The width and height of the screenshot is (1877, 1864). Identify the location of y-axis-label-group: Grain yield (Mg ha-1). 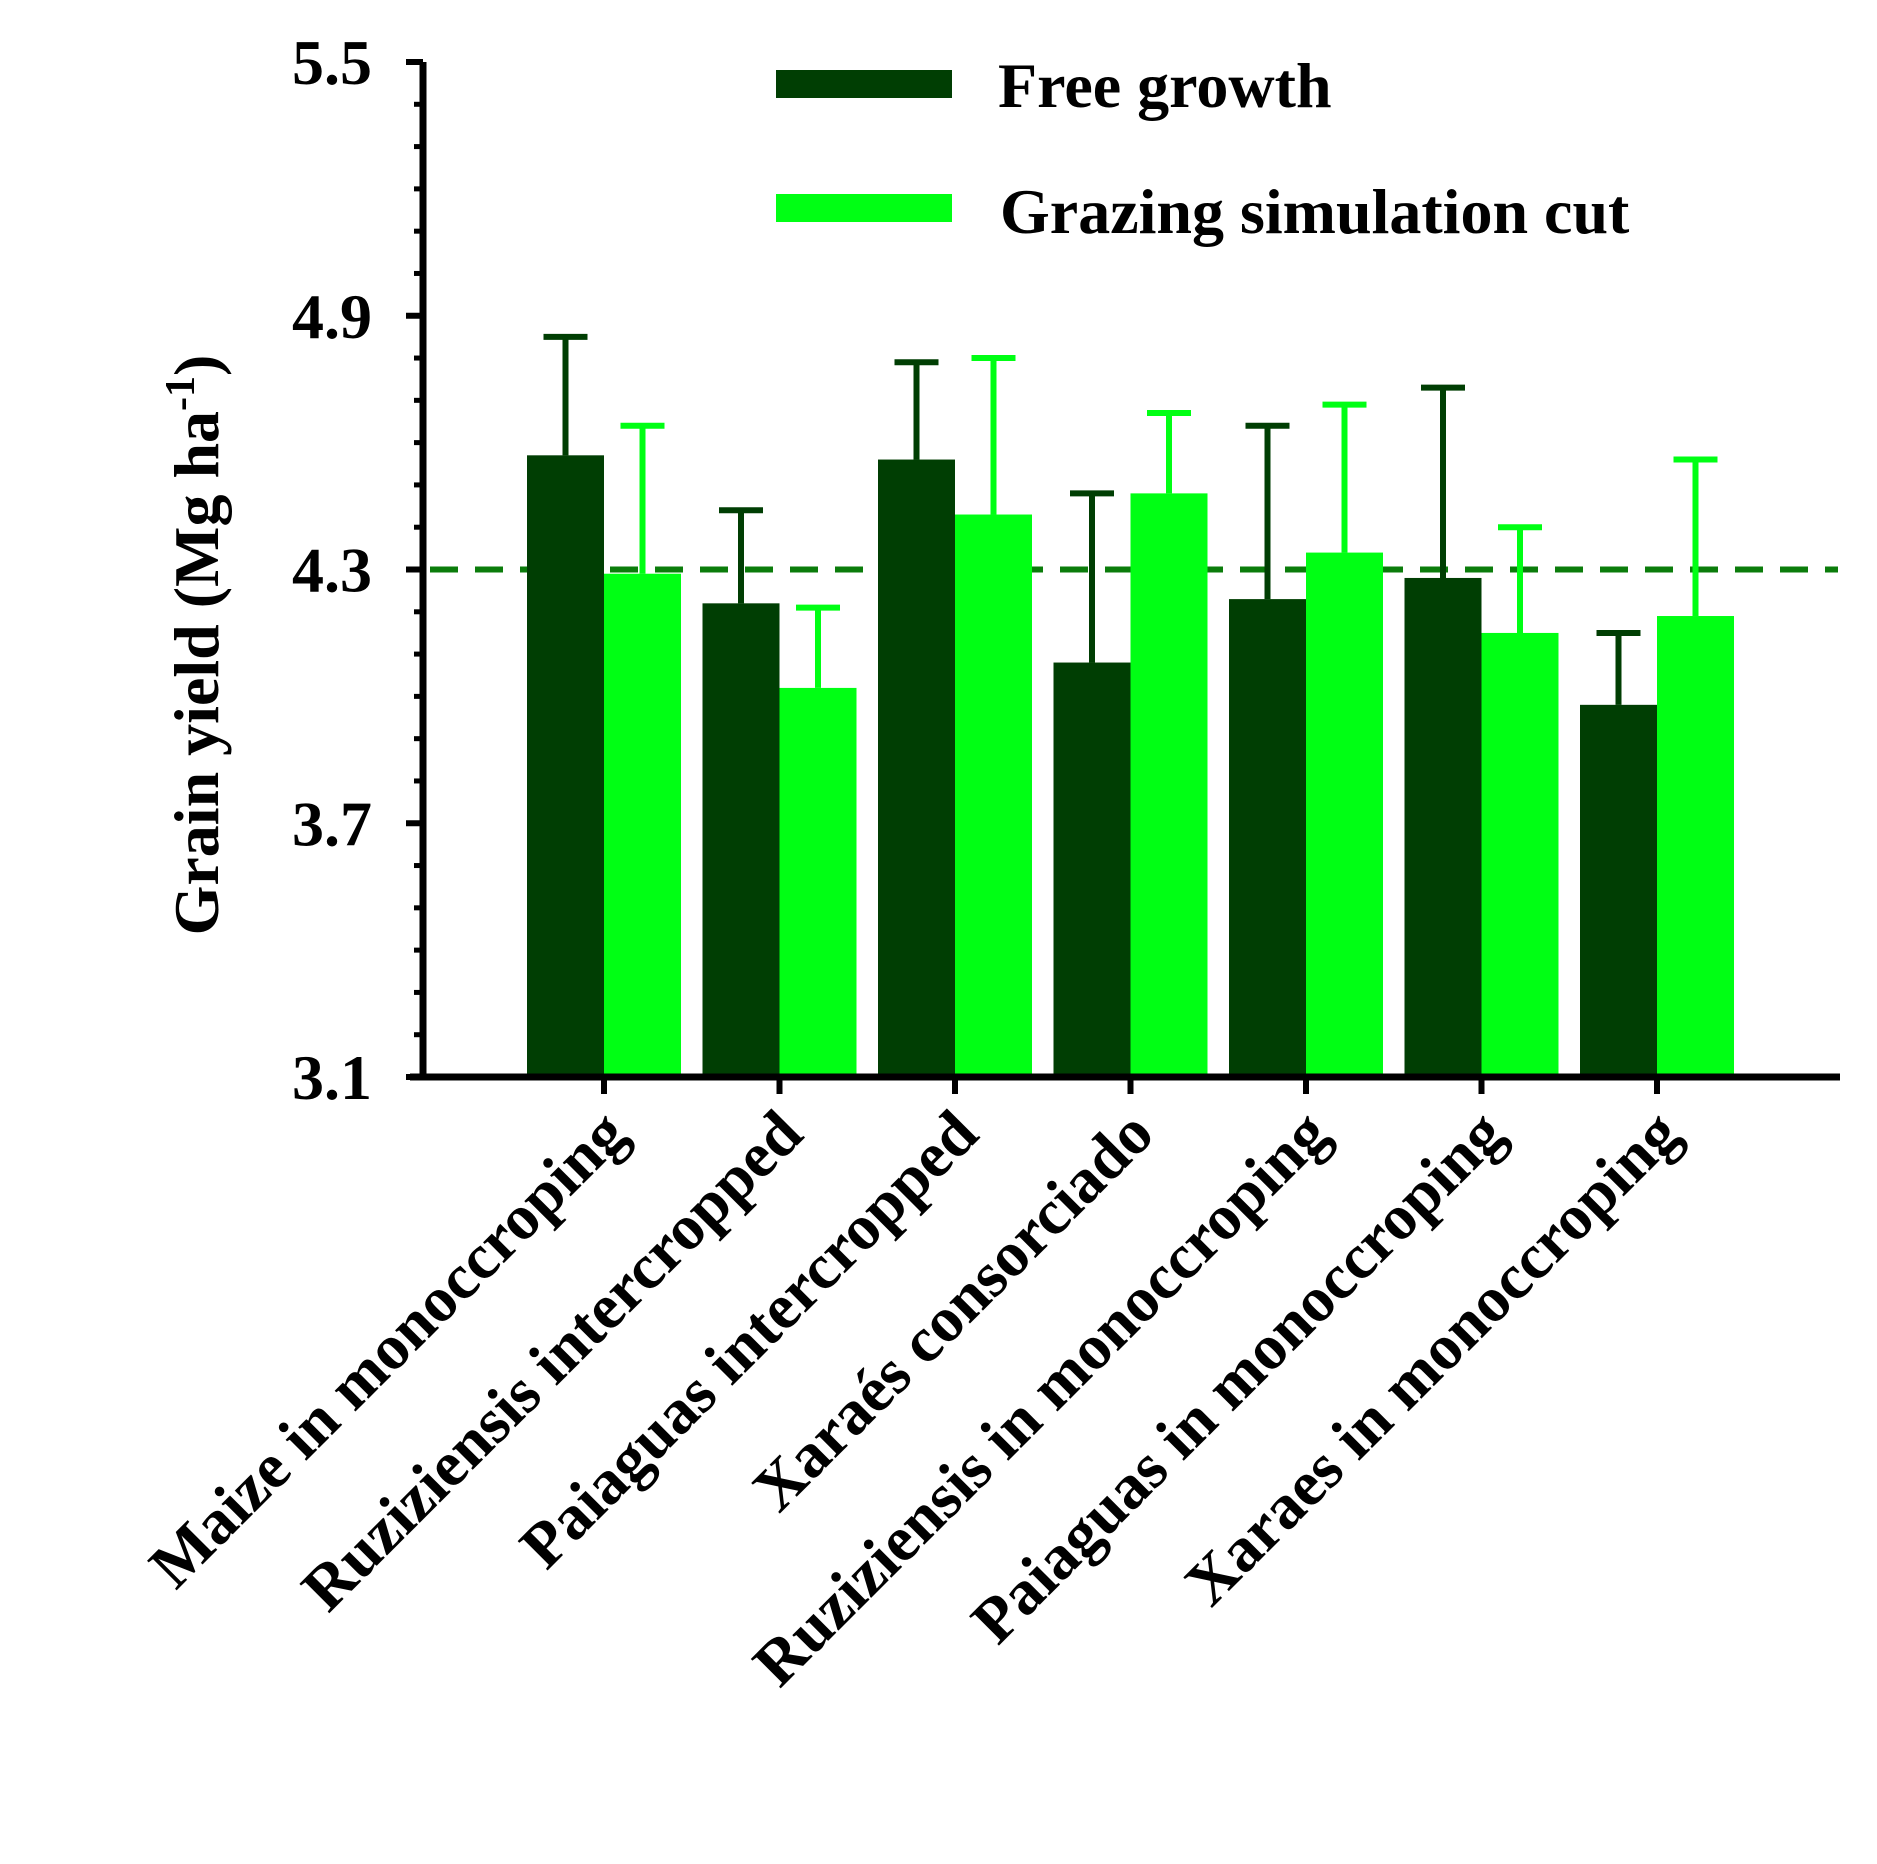
(195, 645).